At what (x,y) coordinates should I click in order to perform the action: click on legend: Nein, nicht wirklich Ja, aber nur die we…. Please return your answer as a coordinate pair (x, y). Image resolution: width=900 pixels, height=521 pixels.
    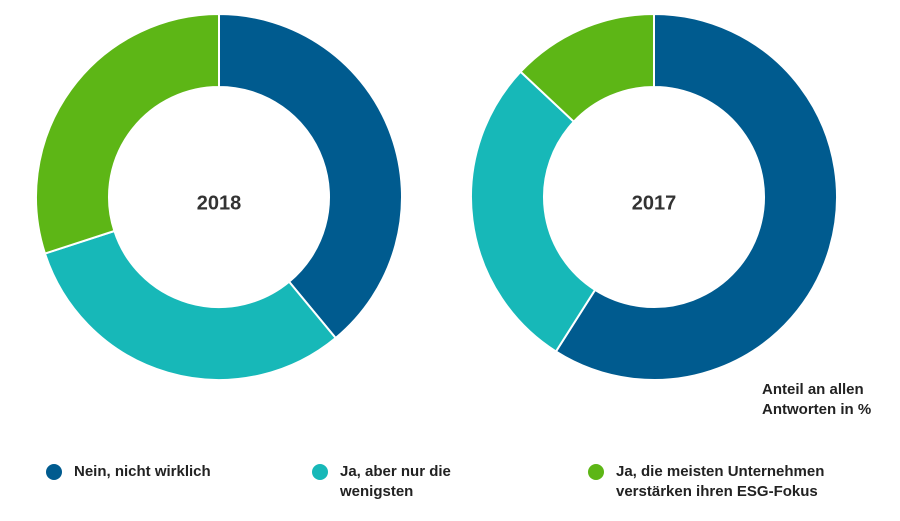
    Looking at the image, I should click on (450, 487).